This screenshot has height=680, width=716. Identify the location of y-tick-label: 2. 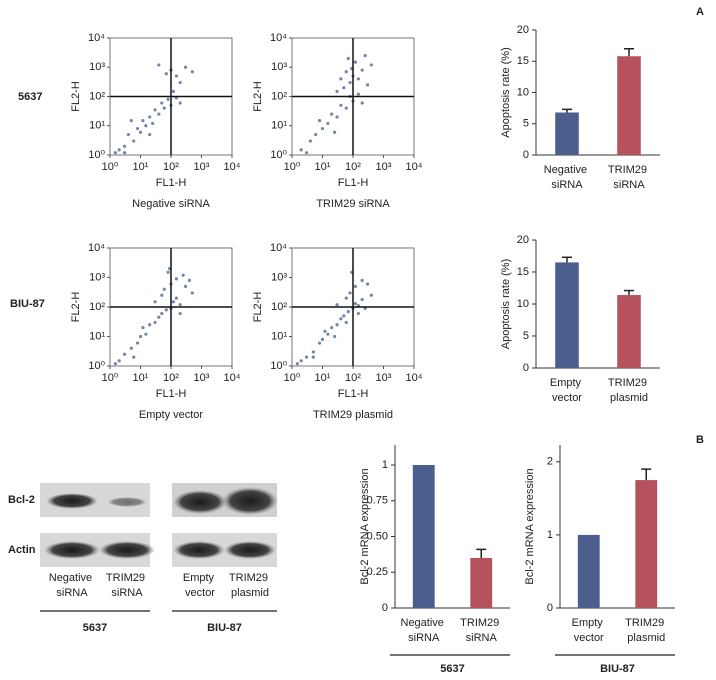
(550, 462).